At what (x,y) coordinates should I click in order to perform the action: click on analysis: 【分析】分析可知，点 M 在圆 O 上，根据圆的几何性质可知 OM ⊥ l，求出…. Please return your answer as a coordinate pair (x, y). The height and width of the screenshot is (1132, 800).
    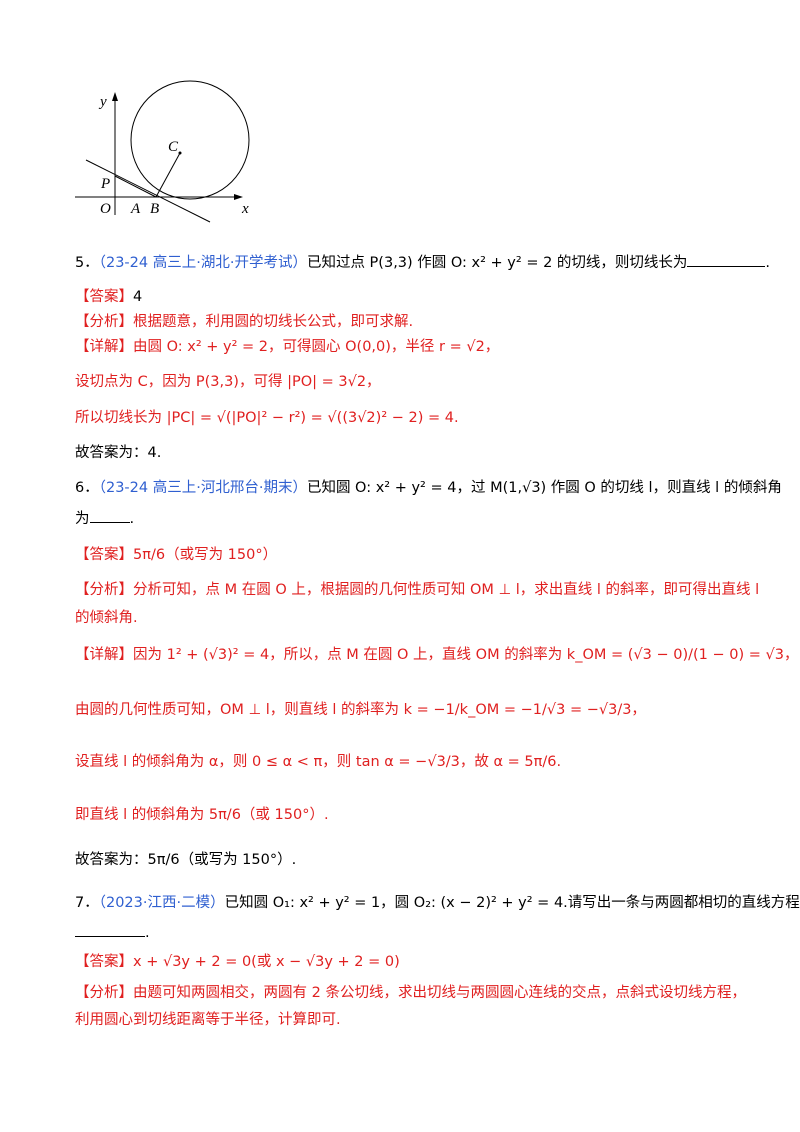
    Looking at the image, I should click on (417, 590).